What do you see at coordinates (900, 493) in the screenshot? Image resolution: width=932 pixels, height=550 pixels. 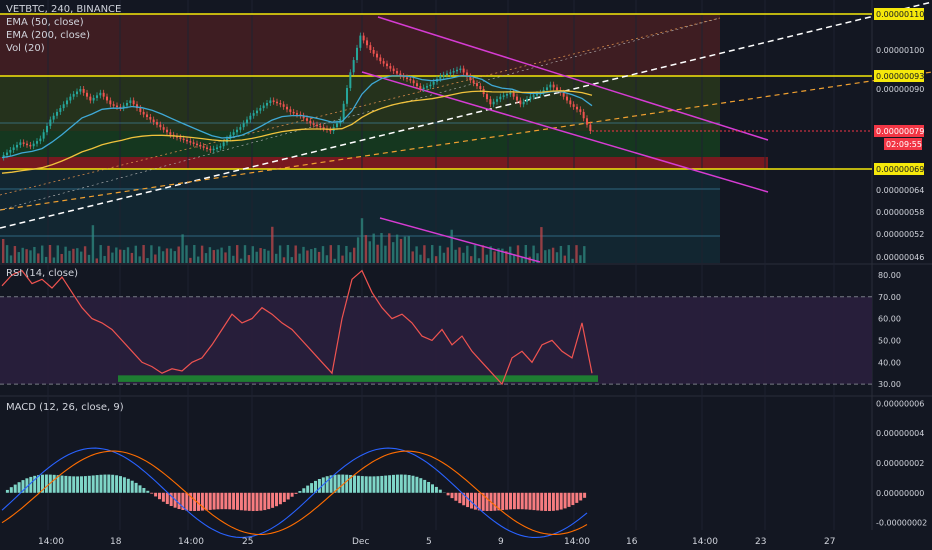 I see `macd-axis-label: 0.00000000` at bounding box center [900, 493].